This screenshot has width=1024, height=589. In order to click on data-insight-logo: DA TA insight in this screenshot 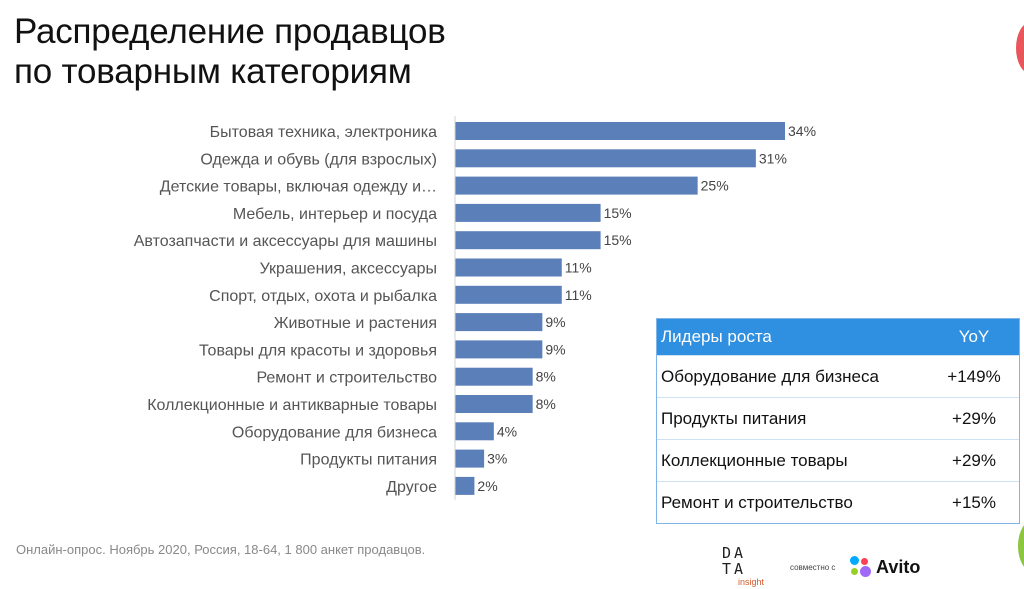, I will do `click(743, 566)`.